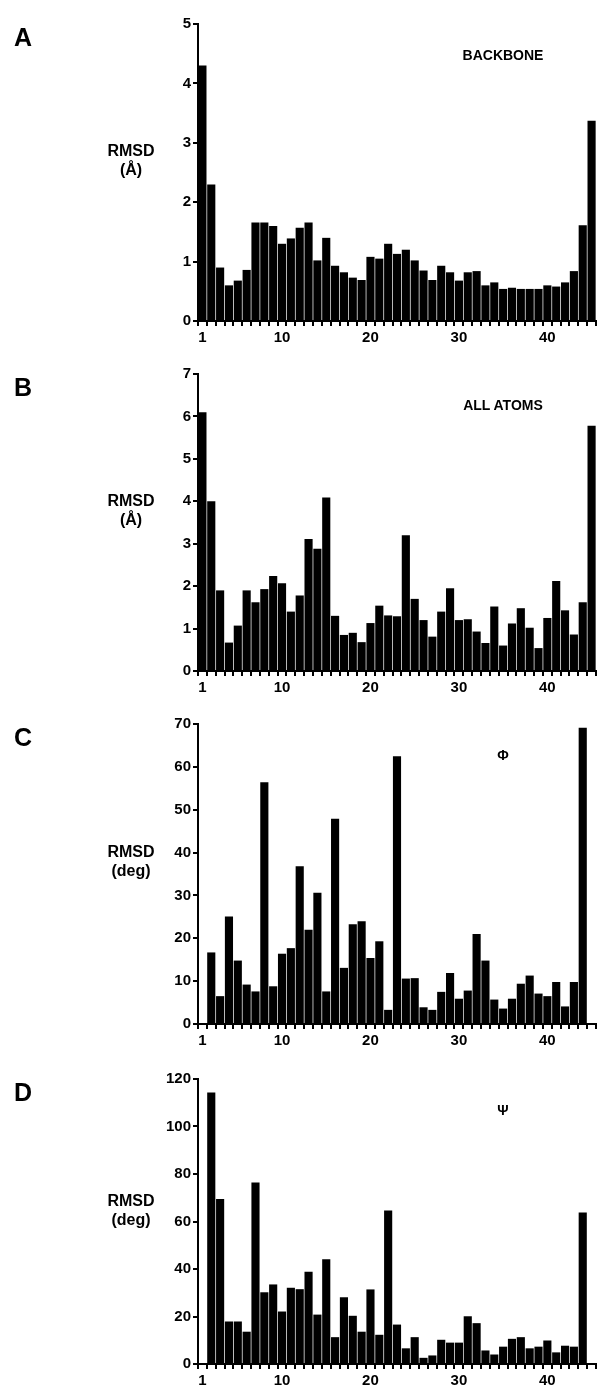 This screenshot has width=597, height=1396. What do you see at coordinates (23, 737) in the screenshot?
I see `text: C` at bounding box center [23, 737].